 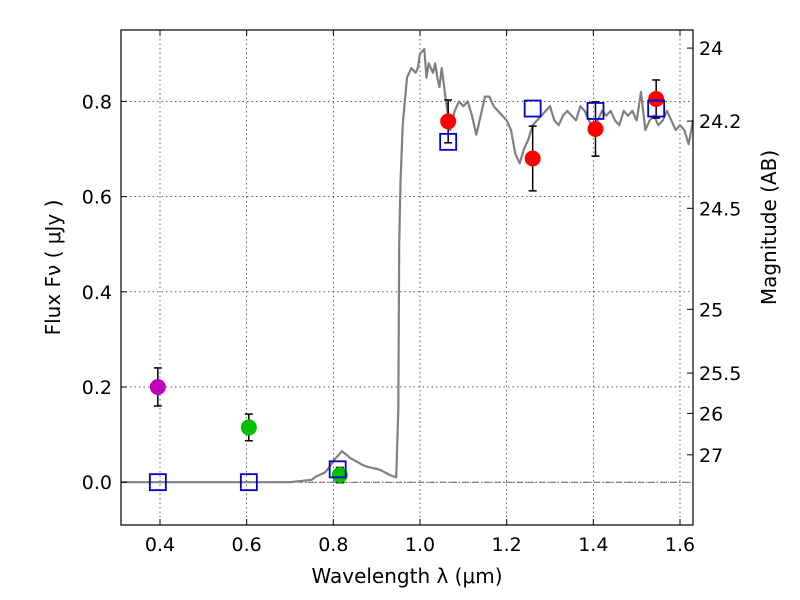 I want to click on x-axis-label: Wavelength λ (μm), so click(x=406, y=576).